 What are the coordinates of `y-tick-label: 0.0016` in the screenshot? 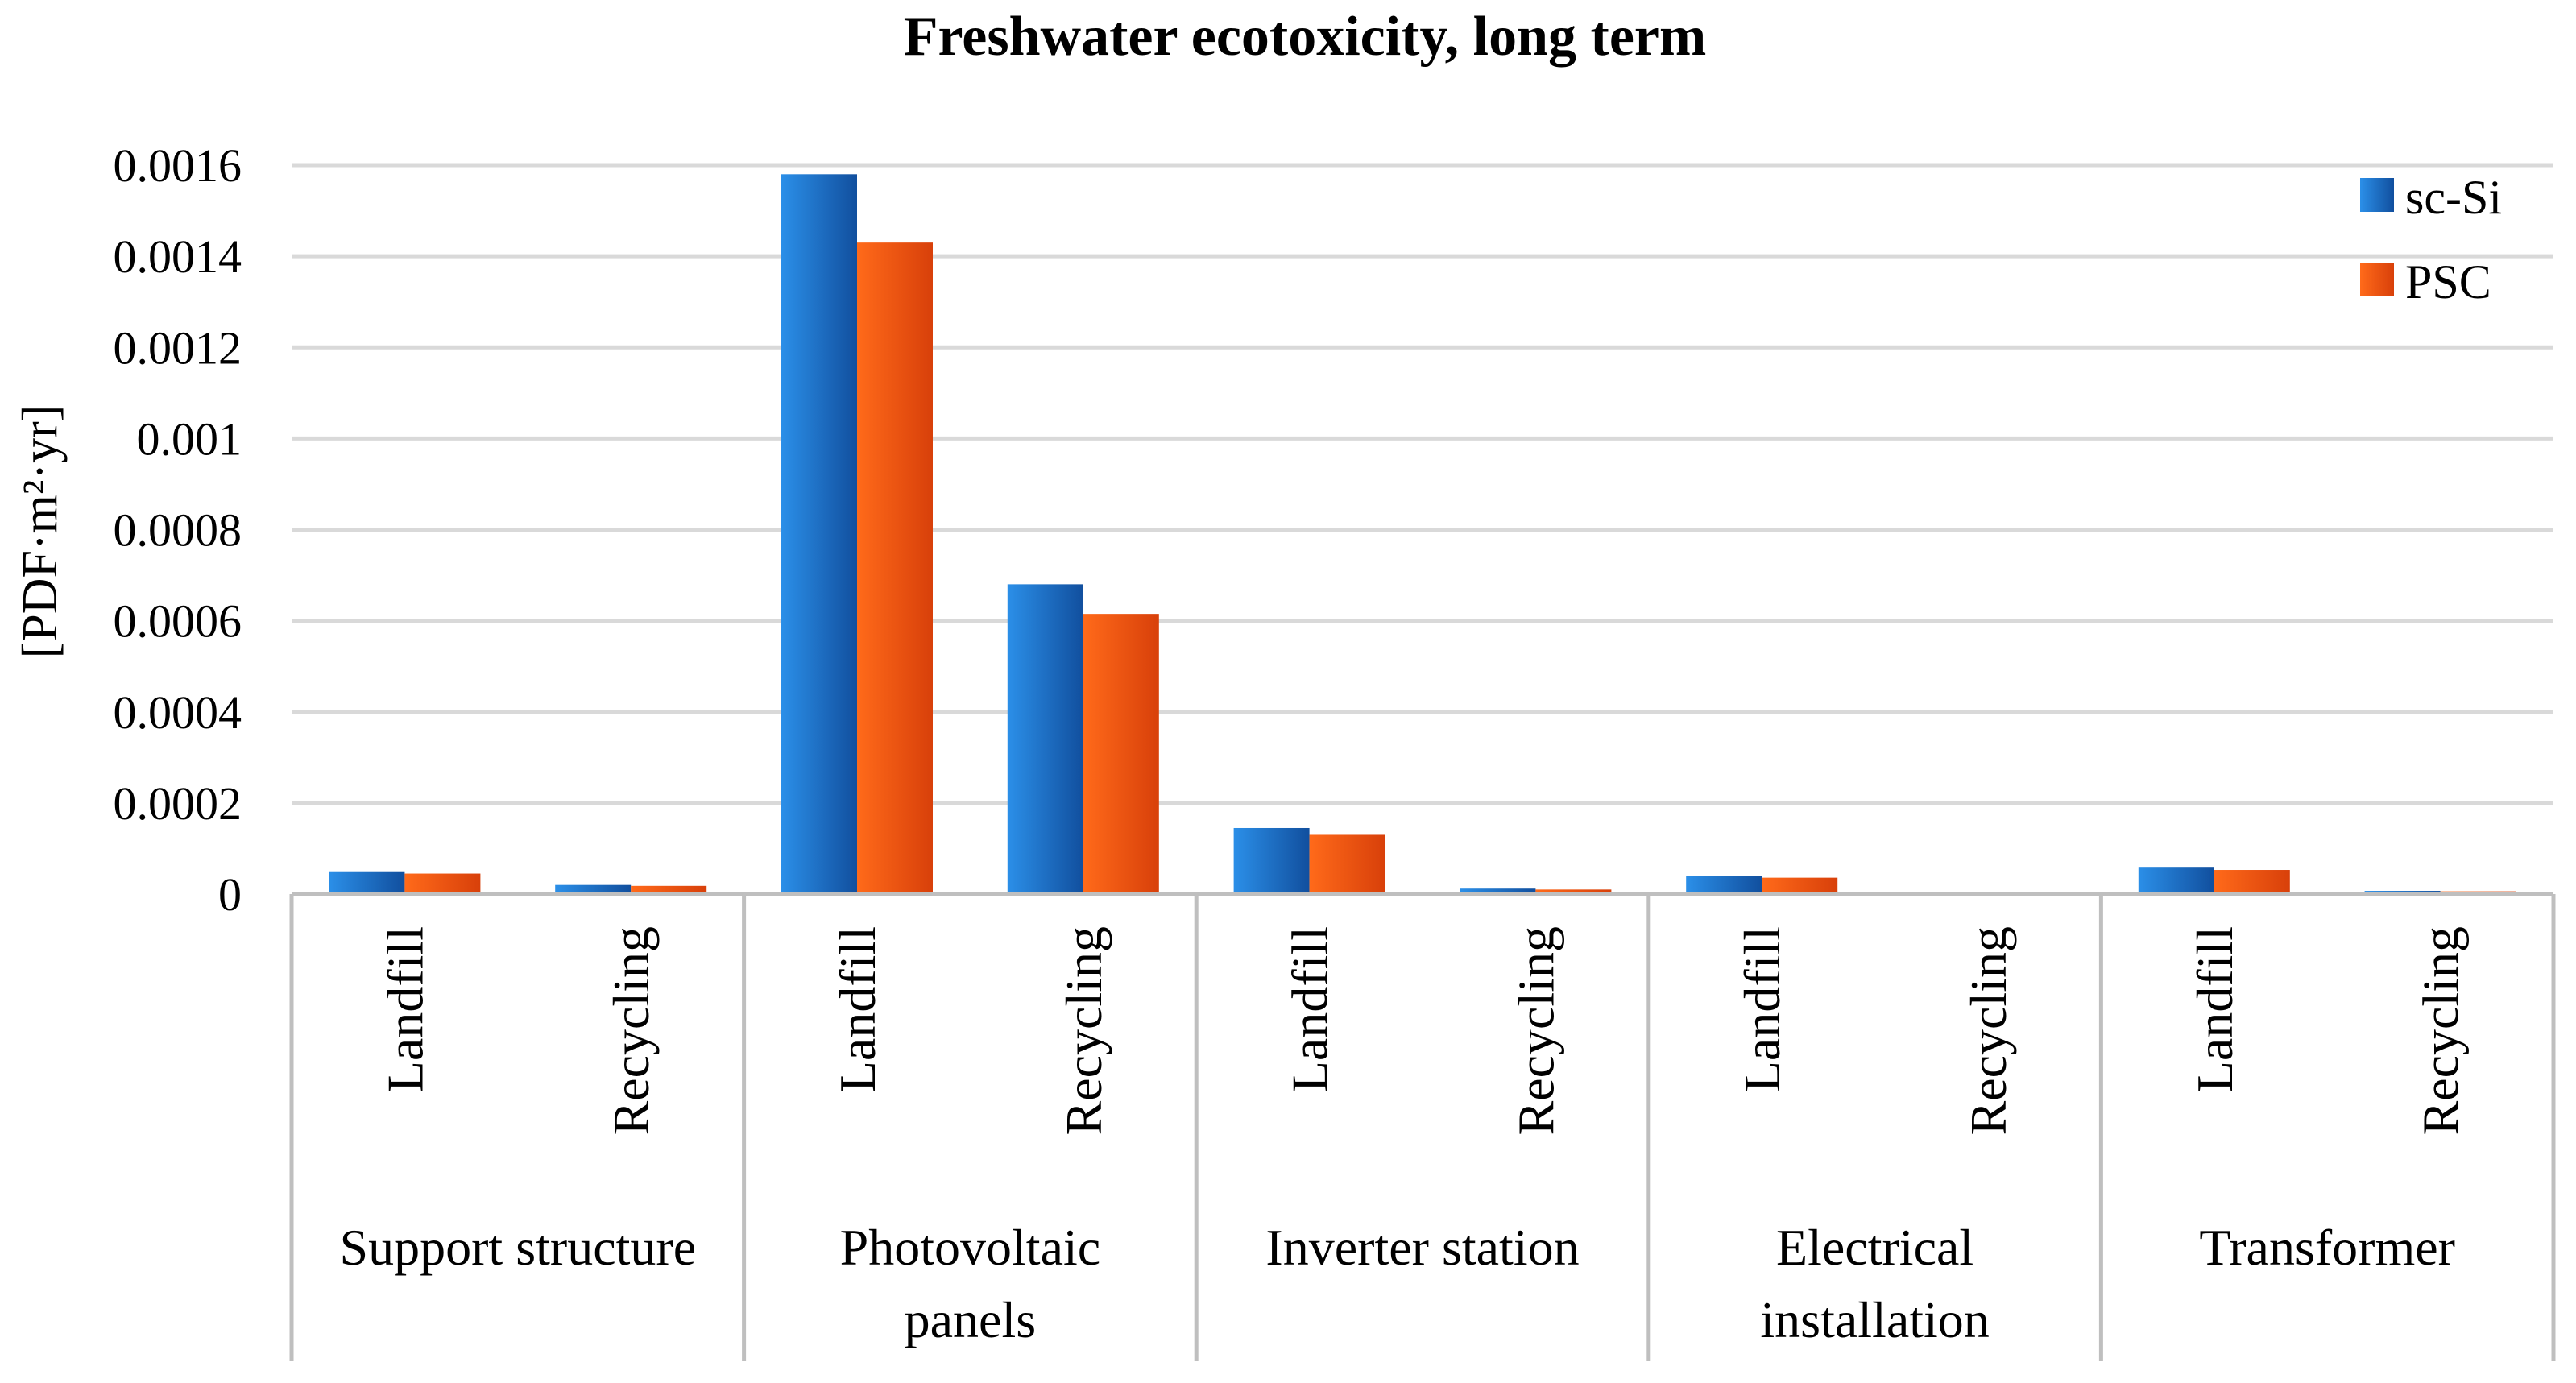 It's located at (178, 165).